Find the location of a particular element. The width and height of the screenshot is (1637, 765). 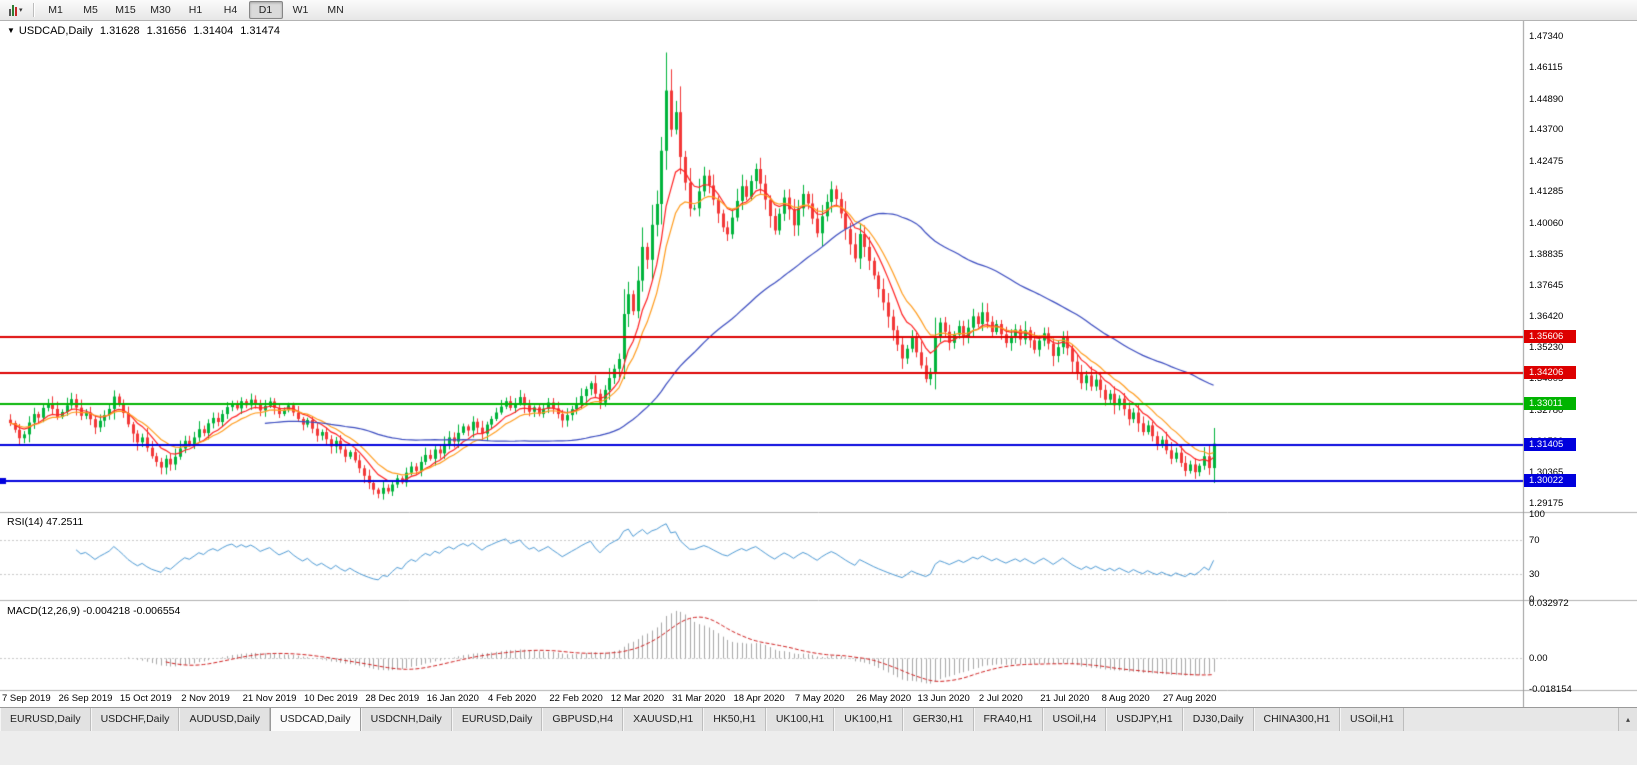

price-axis-tick: 1.32780 is located at coordinates (1546, 410).